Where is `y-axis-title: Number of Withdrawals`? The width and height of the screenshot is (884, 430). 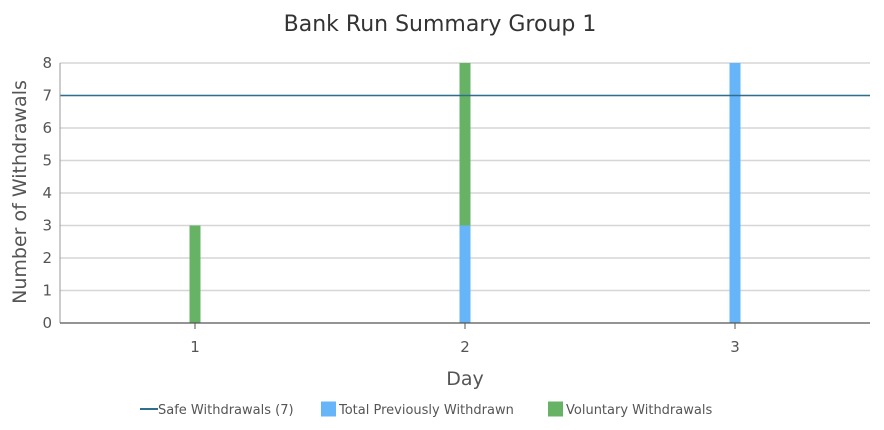
y-axis-title: Number of Withdrawals is located at coordinates (20, 192).